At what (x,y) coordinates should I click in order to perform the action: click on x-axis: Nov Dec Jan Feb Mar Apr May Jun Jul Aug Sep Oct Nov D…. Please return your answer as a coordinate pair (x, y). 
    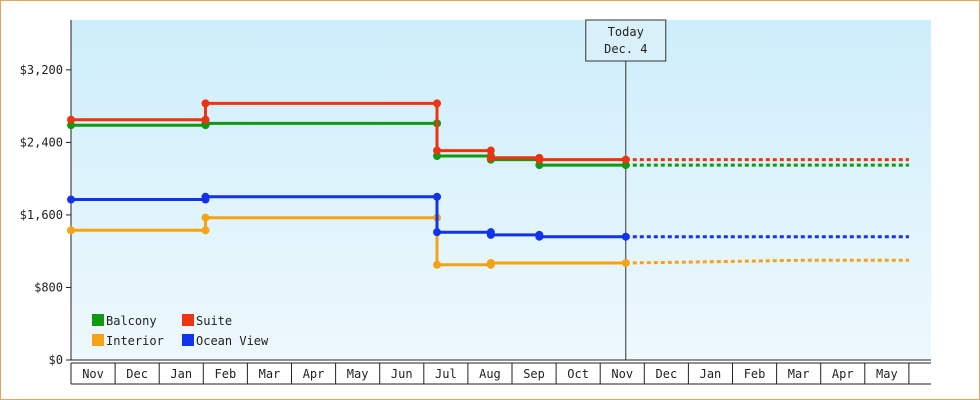
    Looking at the image, I should click on (500, 372).